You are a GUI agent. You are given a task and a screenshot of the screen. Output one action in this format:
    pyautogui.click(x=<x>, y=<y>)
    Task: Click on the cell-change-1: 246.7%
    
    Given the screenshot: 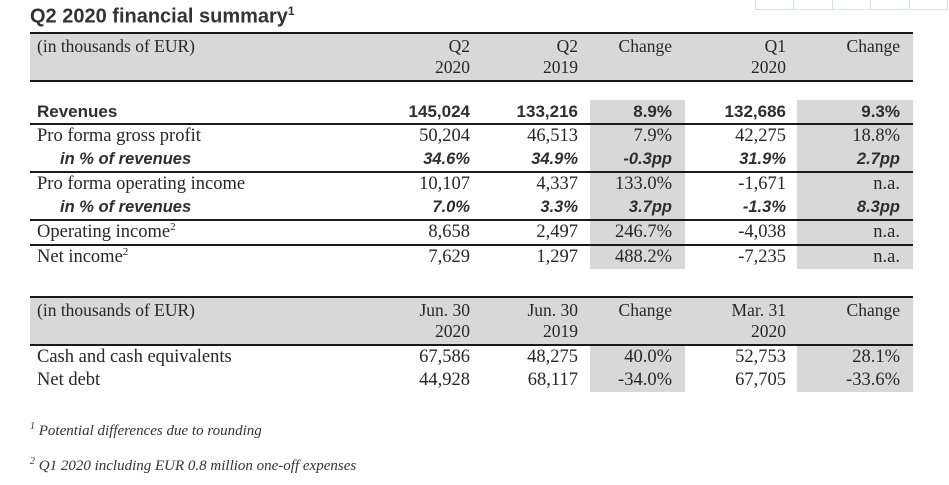 What is the action you would take?
    pyautogui.click(x=637, y=232)
    